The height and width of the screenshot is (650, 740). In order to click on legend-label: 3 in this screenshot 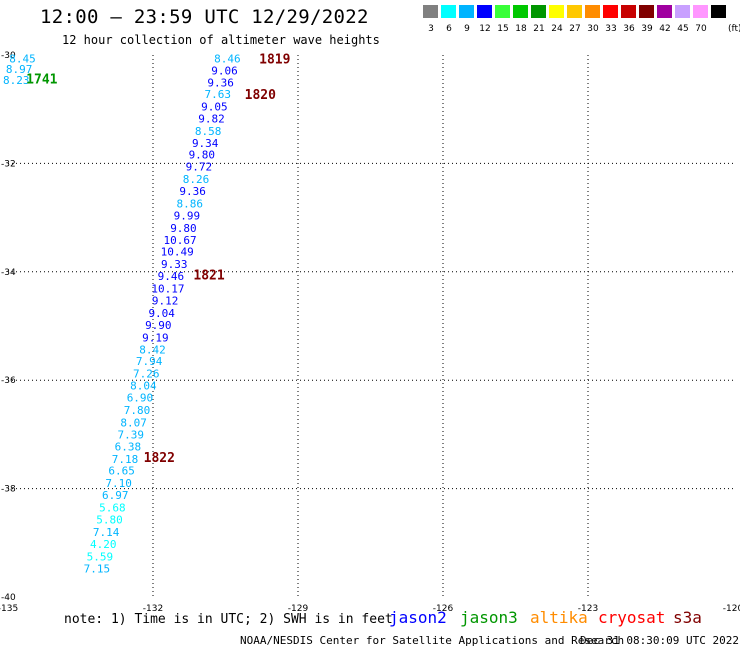, I will do `click(431, 29)`.